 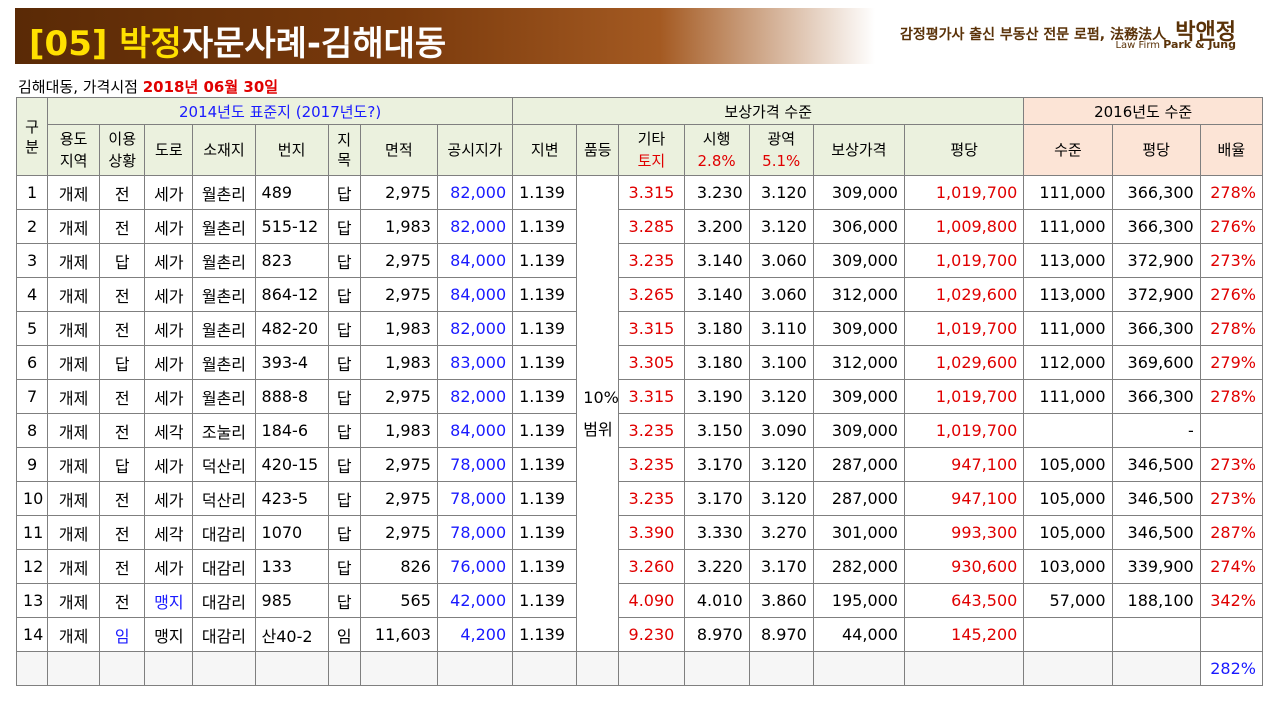 I want to click on cell-no: 4, so click(x=32, y=294).